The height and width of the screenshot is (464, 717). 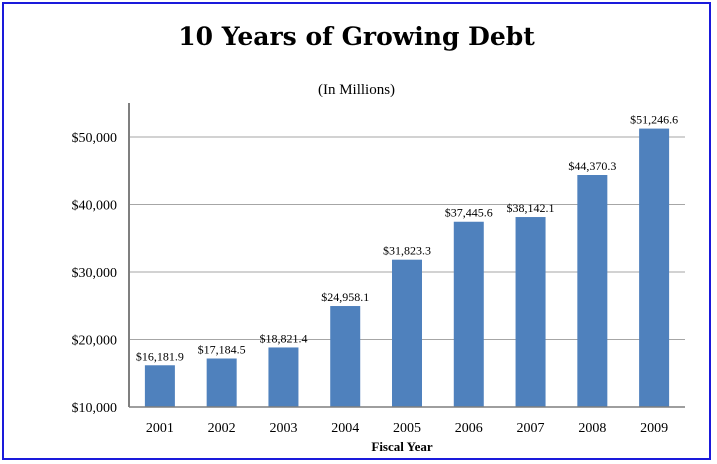 What do you see at coordinates (95, 408) in the screenshot?
I see `y-tick-label: $10,000` at bounding box center [95, 408].